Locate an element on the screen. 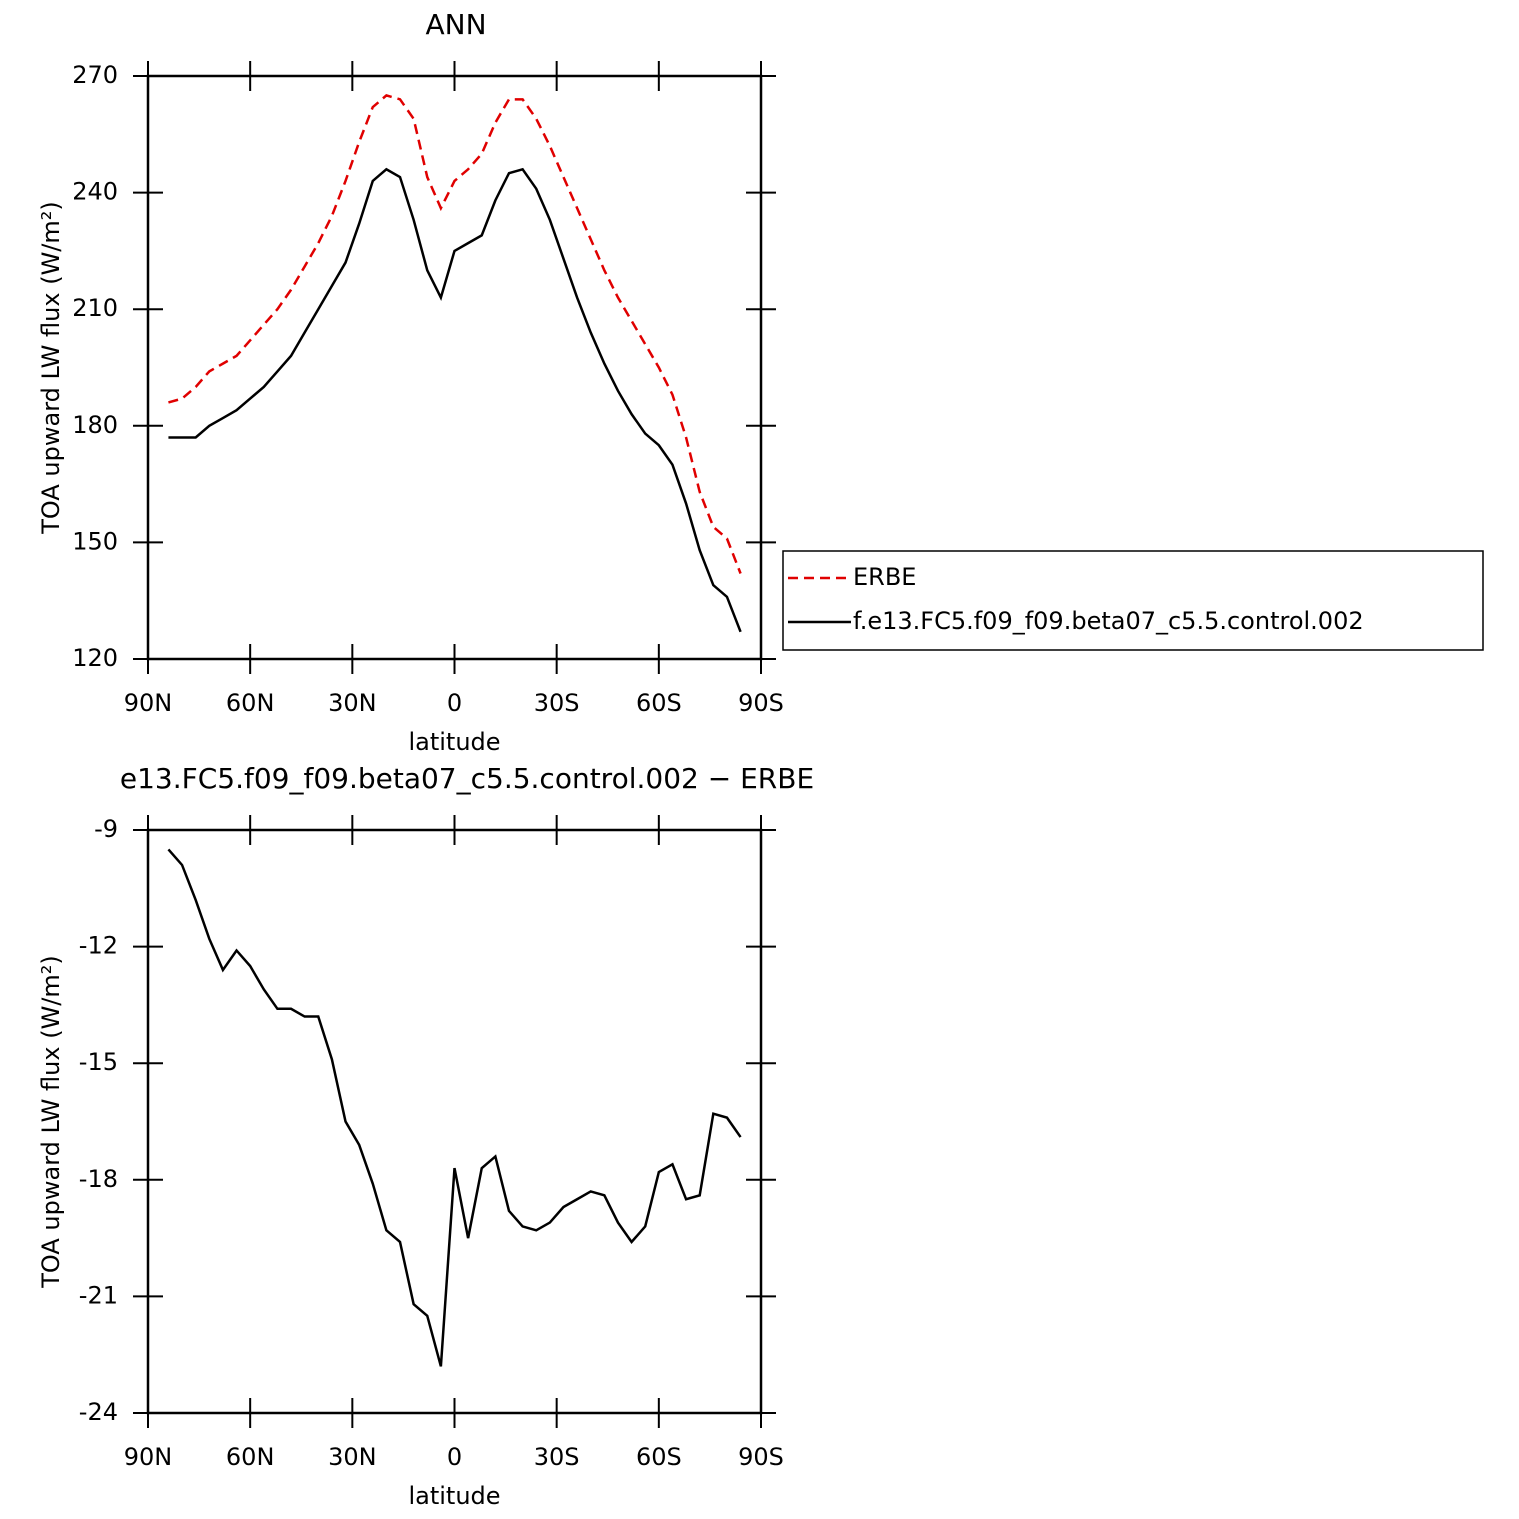 Image resolution: width=1519 pixels, height=1519 pixels. y-tick-label: -21 is located at coordinates (98, 1295).